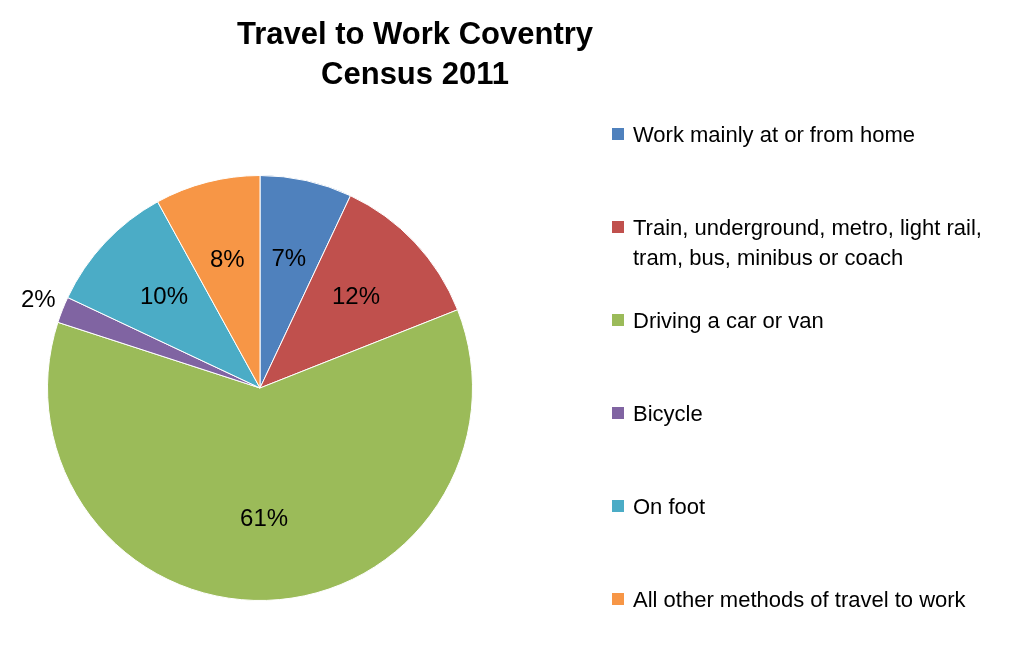 This screenshot has height=646, width=1015. I want to click on data-label: 10%, so click(163, 296).